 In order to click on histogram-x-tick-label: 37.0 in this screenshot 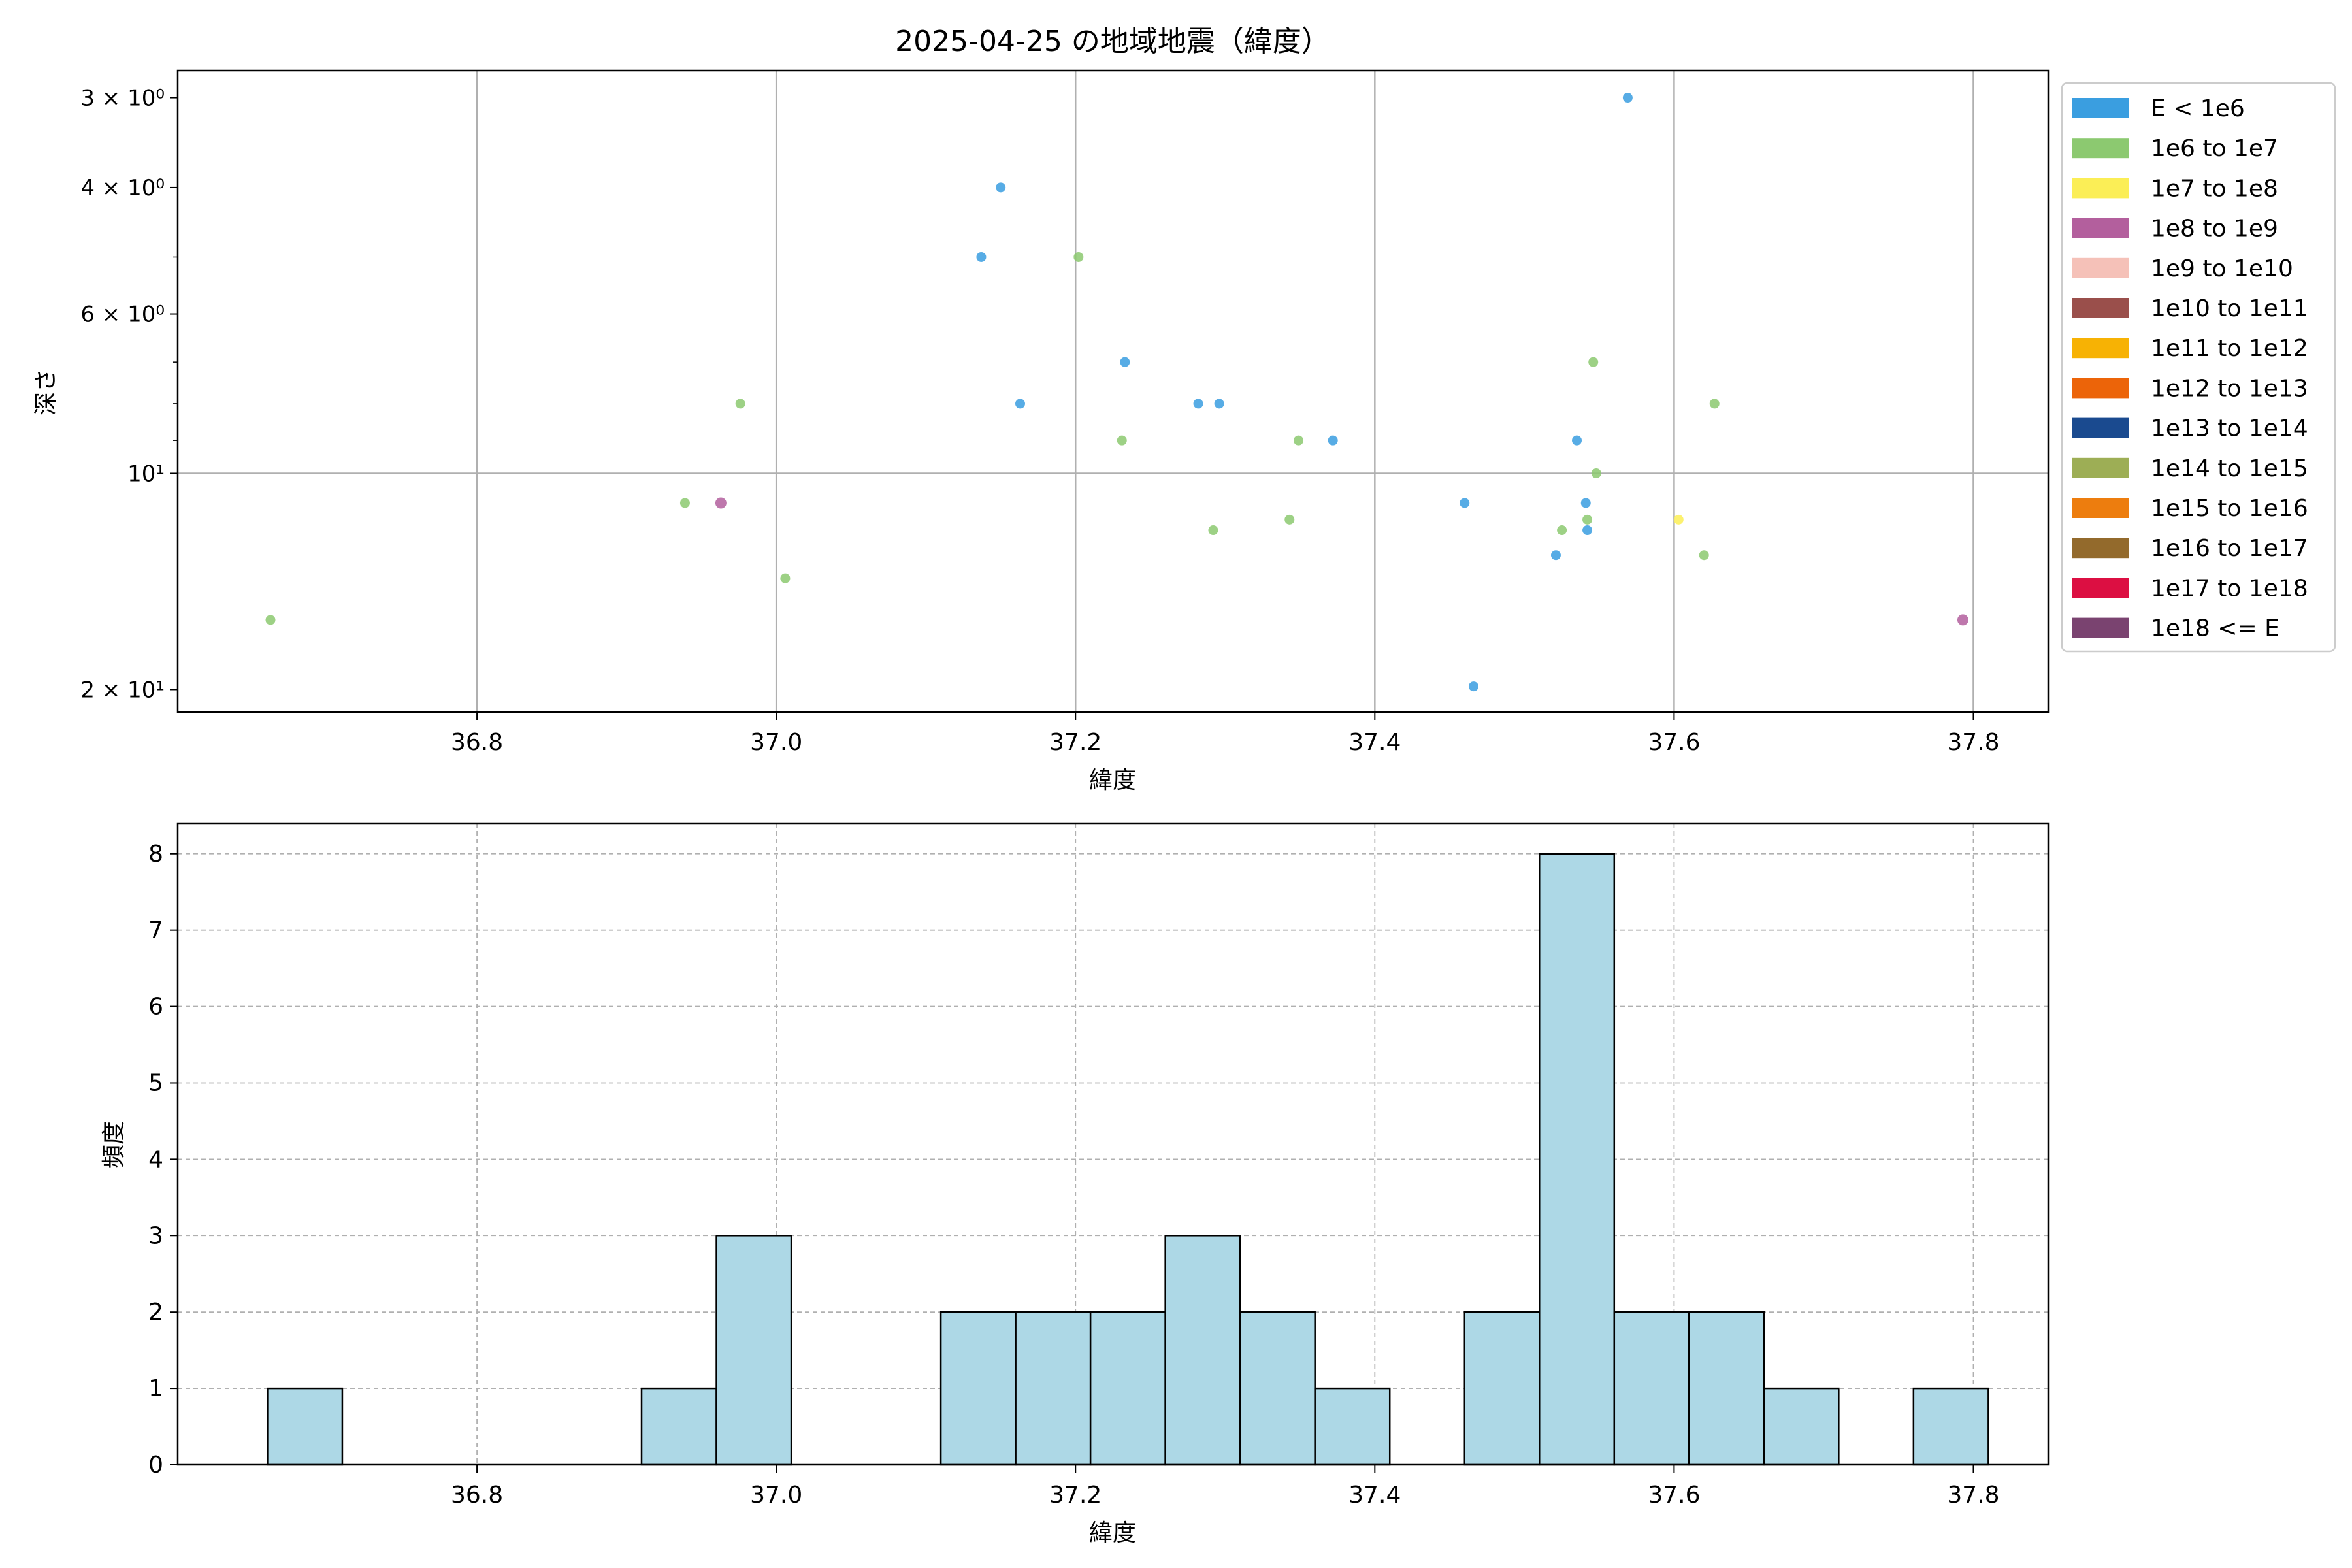, I will do `click(776, 1495)`.